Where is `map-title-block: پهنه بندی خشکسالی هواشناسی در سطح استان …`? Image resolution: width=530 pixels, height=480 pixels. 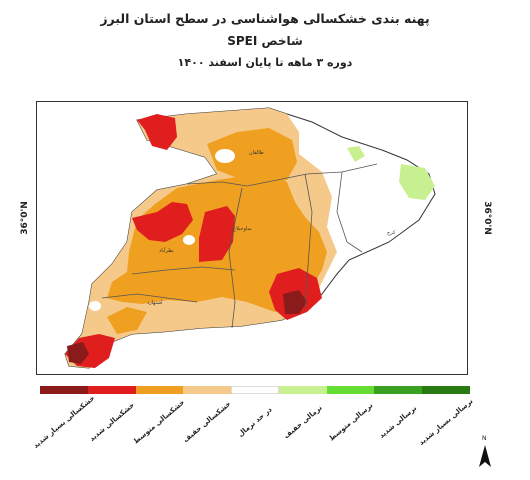 map-title-block: پهنه بندی خشکسالی هواشناسی در سطح استان … is located at coordinates (265, 41).